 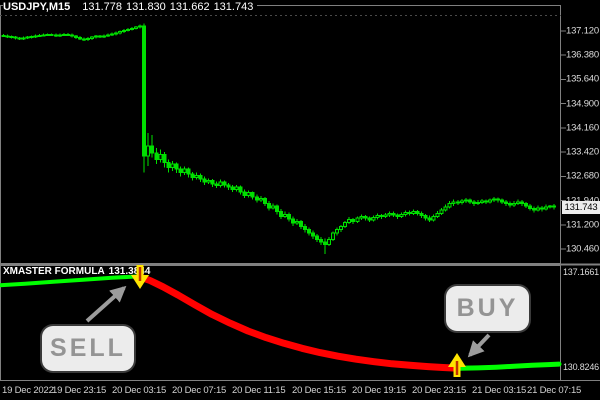 What do you see at coordinates (88, 348) in the screenshot?
I see `sell-annotation-box: SELL` at bounding box center [88, 348].